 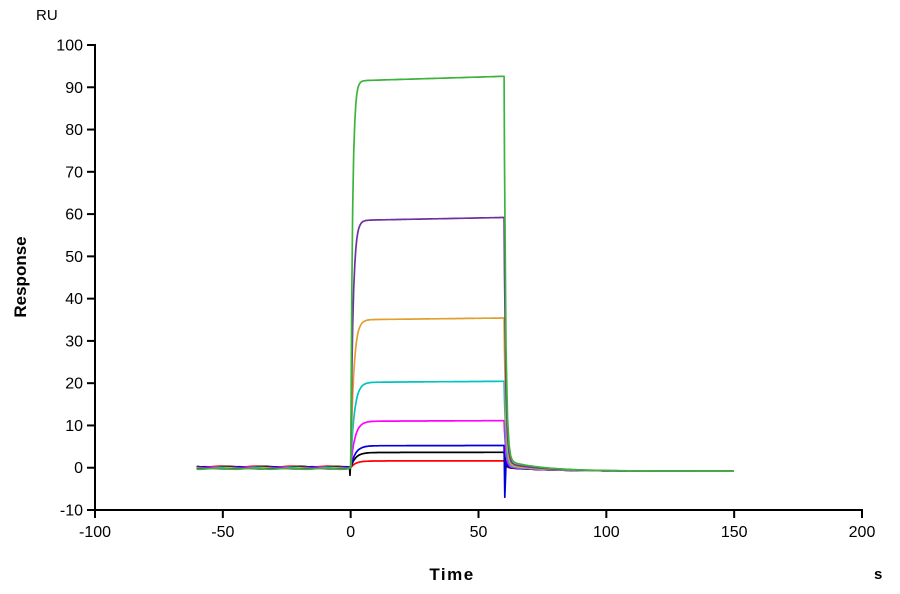 I want to click on y-tick-label: 40, so click(x=74, y=299).